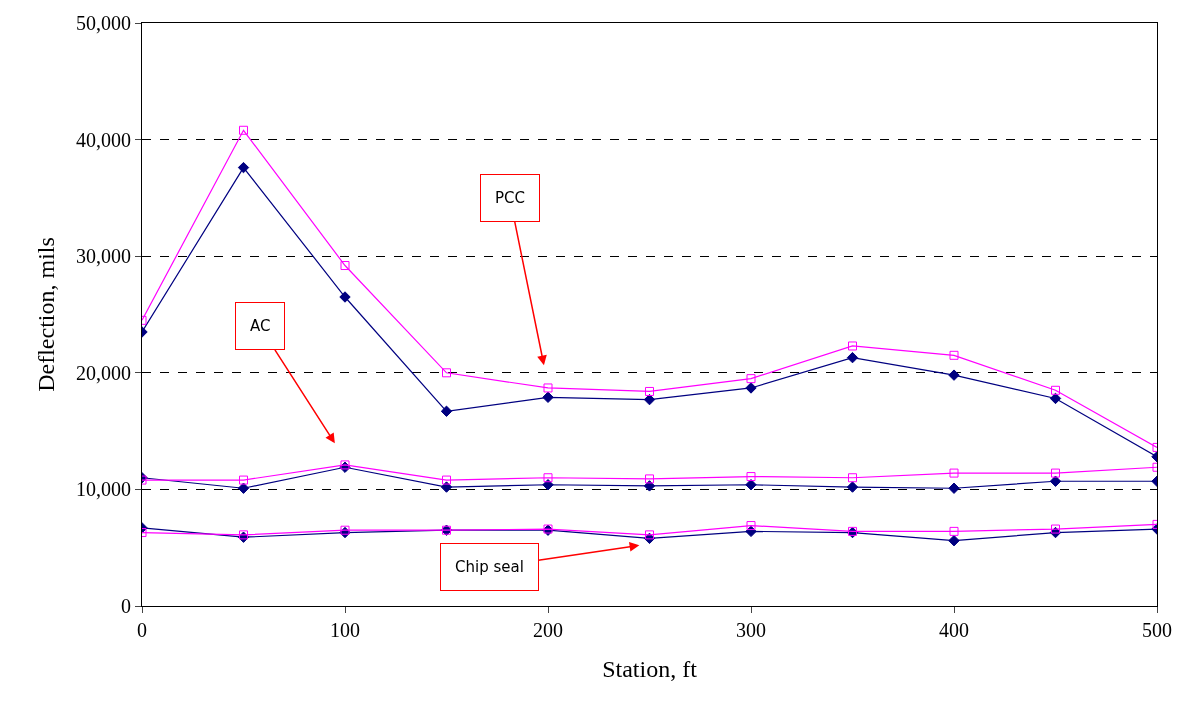  I want to click on annotation: Chip seal, so click(489, 567).